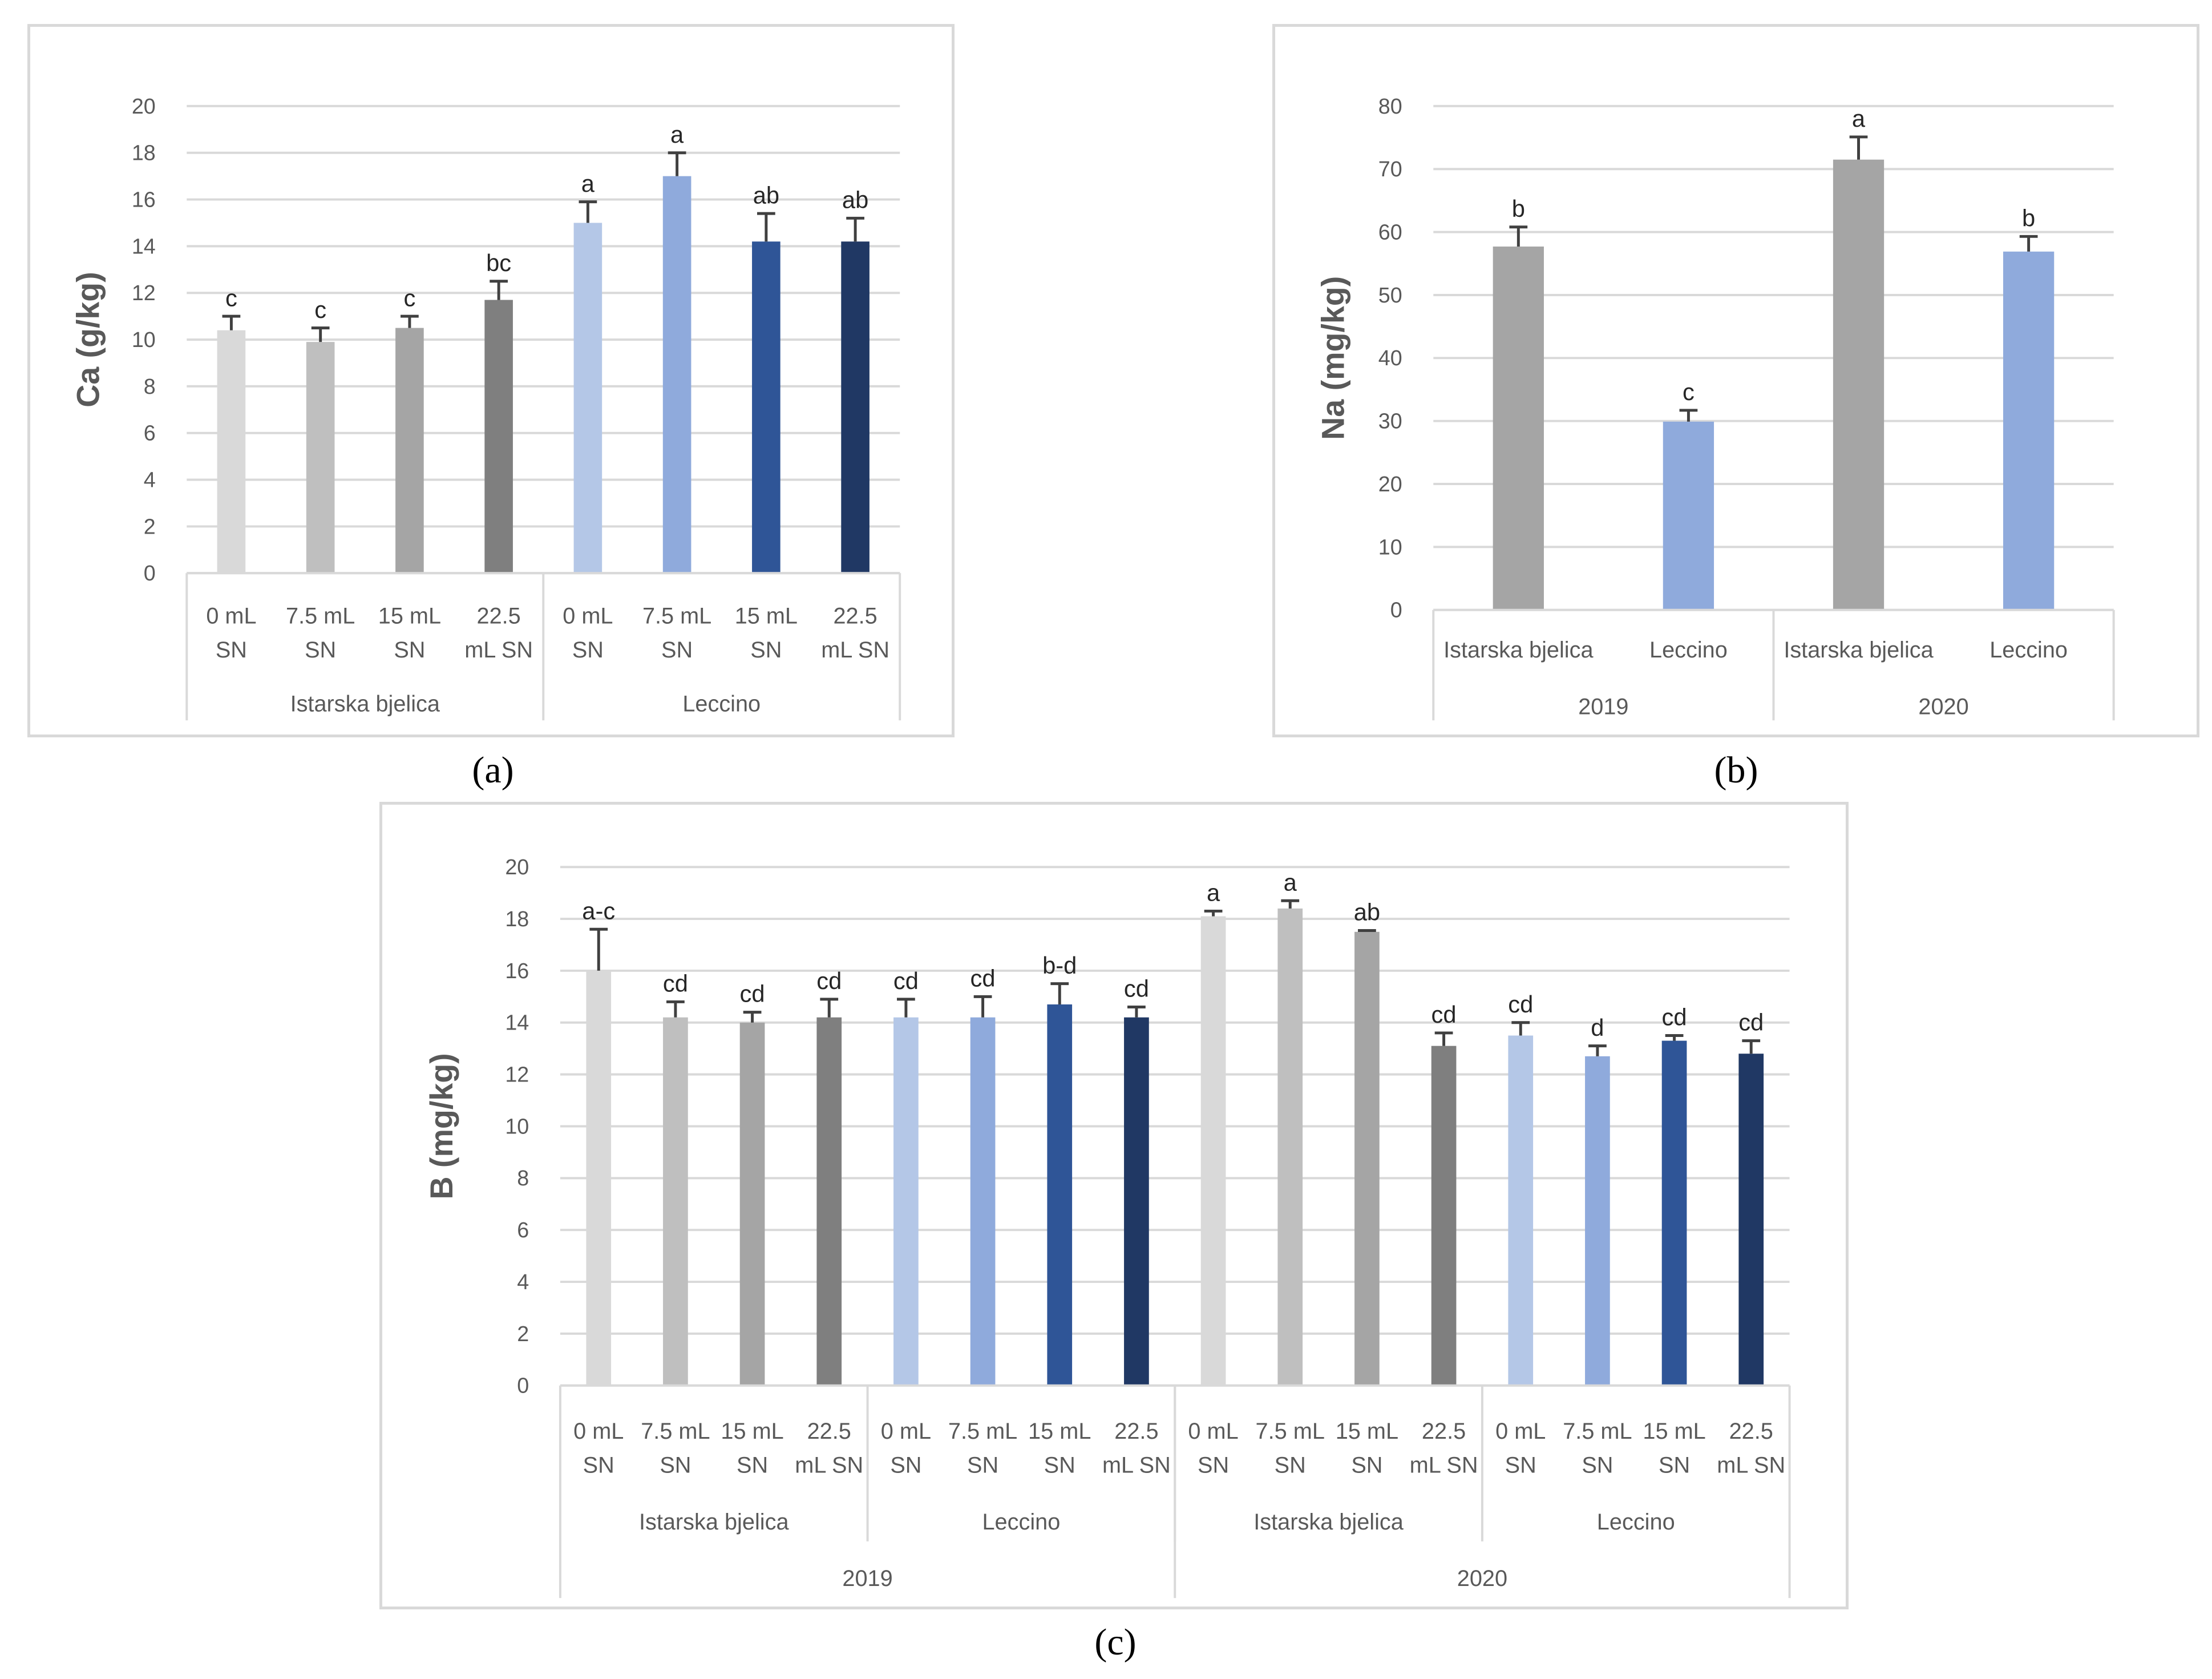 The image size is (2212, 1679). I want to click on significance-letter: ab, so click(855, 200).